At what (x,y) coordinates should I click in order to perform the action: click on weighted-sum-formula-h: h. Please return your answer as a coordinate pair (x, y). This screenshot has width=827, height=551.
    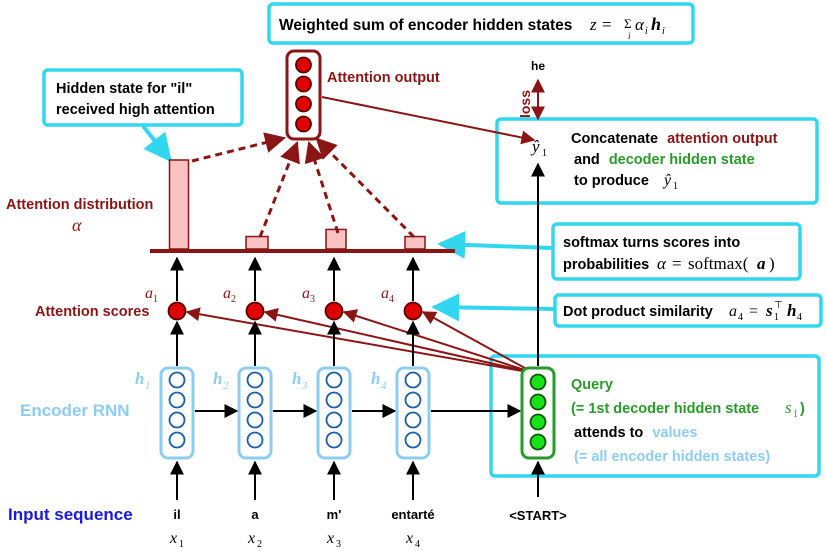
    Looking at the image, I should click on (656, 24).